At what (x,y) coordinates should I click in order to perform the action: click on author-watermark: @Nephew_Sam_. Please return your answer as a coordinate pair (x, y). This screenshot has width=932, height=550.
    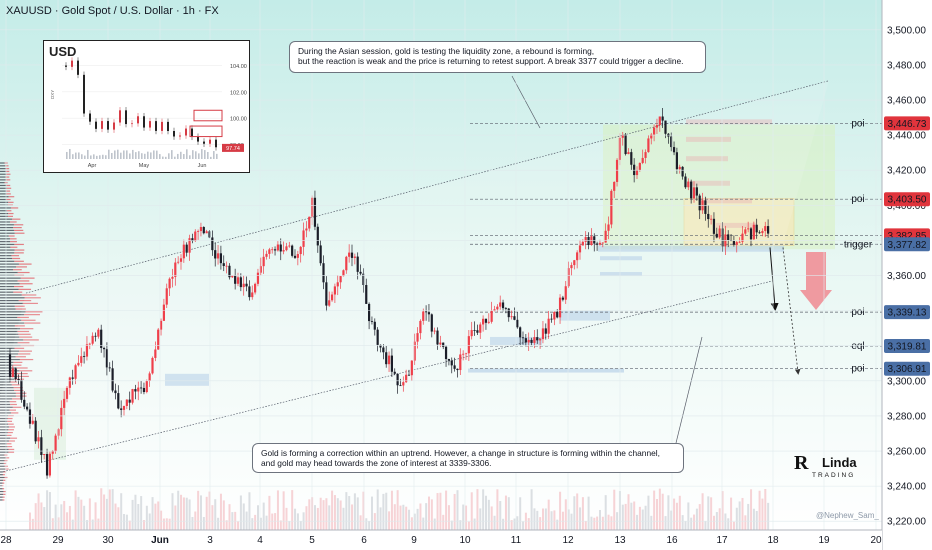
    Looking at the image, I should click on (847, 515).